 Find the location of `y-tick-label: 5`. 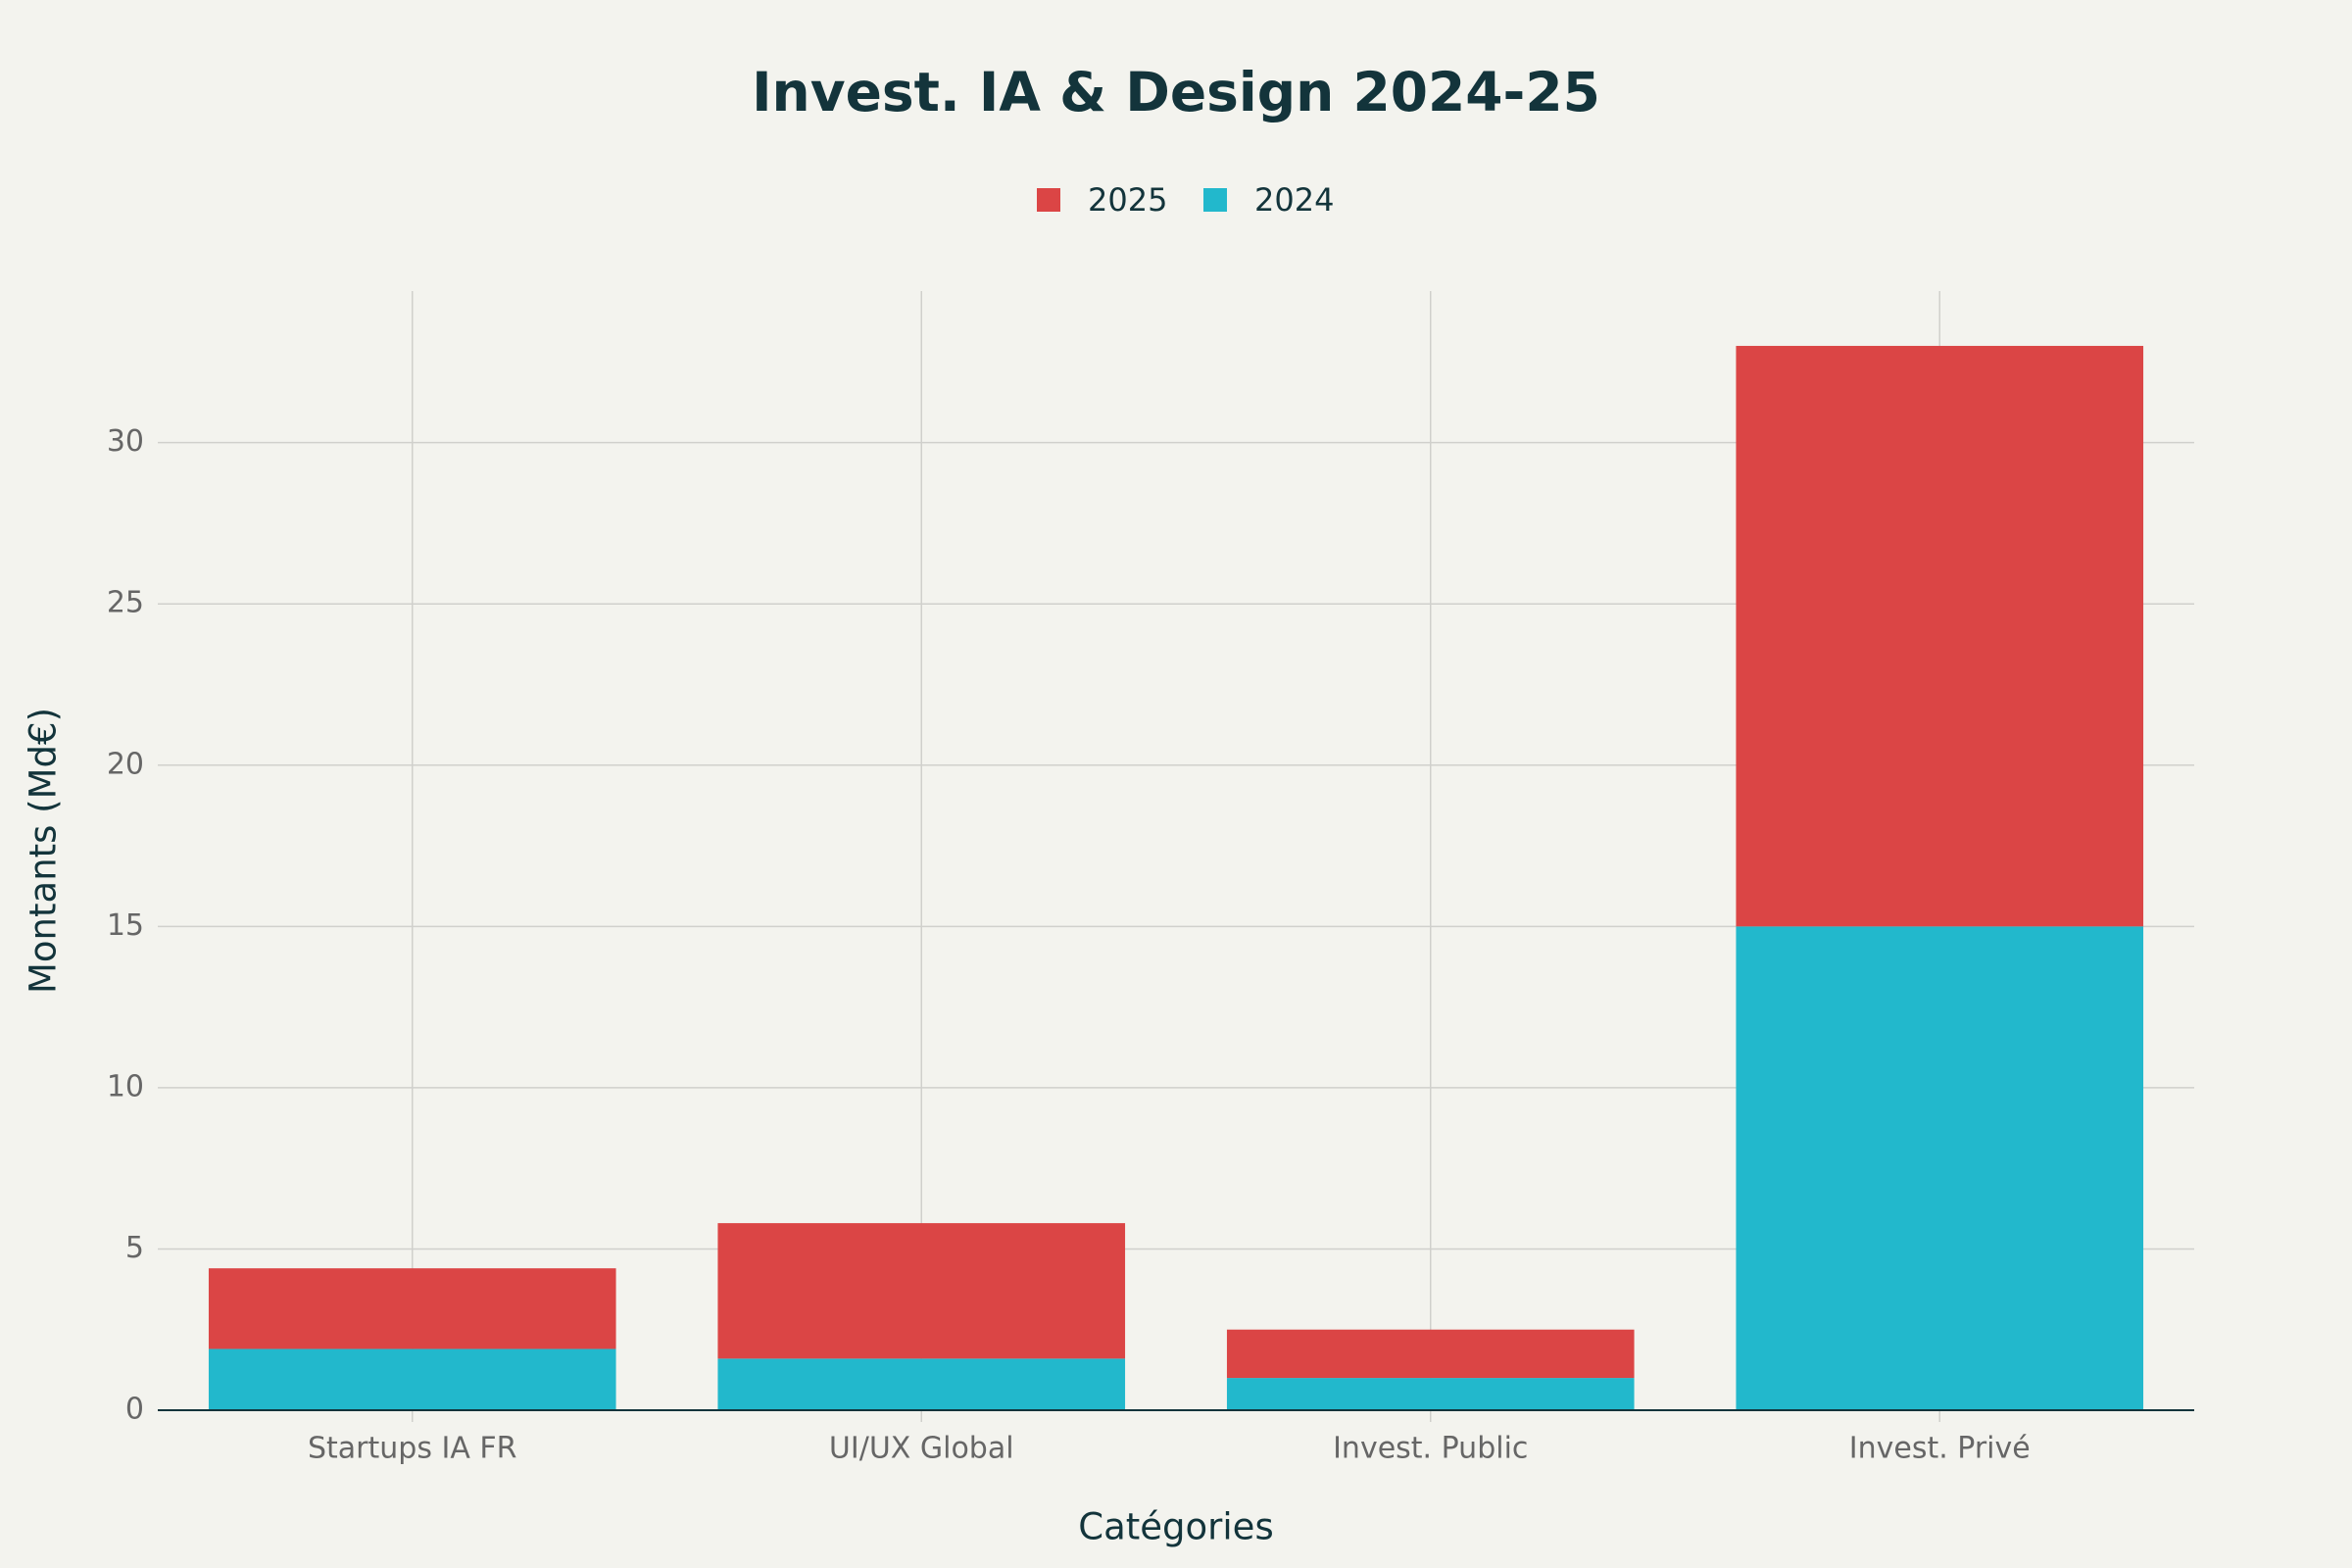

y-tick-label: 5 is located at coordinates (134, 1248).